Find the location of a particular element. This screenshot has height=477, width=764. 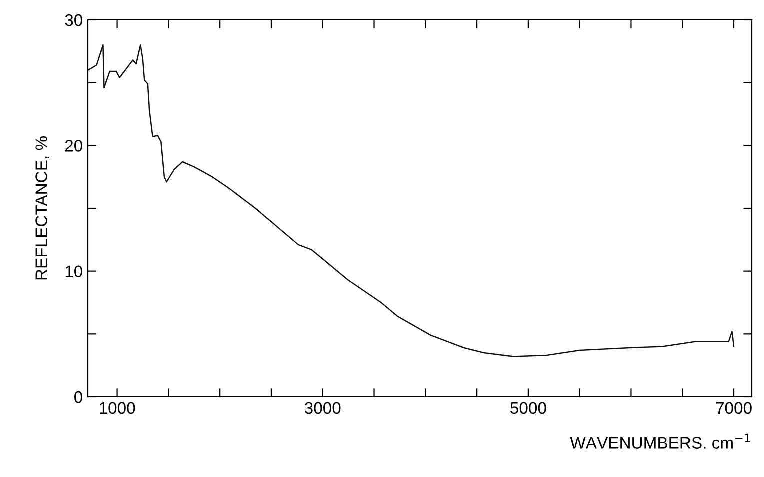

x-tick-label: 5000 is located at coordinates (528, 408).